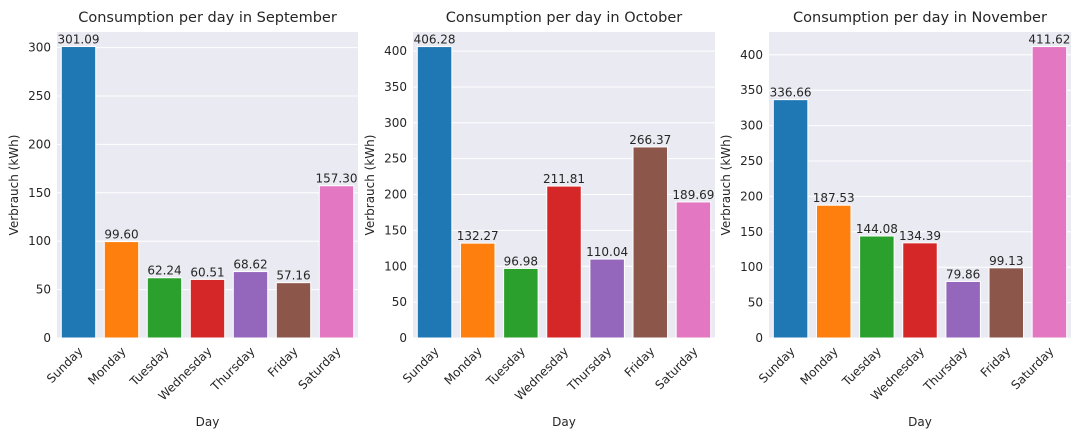  I want to click on bar-value-label: 189.69, so click(693, 195).